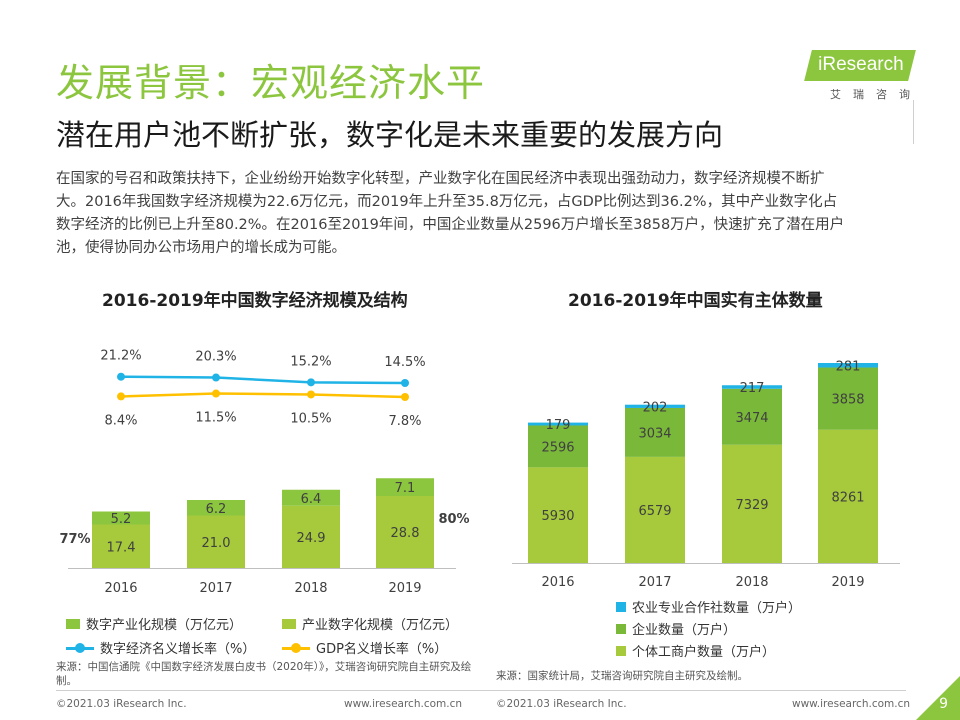 Image resolution: width=960 pixels, height=720 pixels. What do you see at coordinates (164, 625) in the screenshot?
I see `legend-label: 数字产业化规模（万亿元）` at bounding box center [164, 625].